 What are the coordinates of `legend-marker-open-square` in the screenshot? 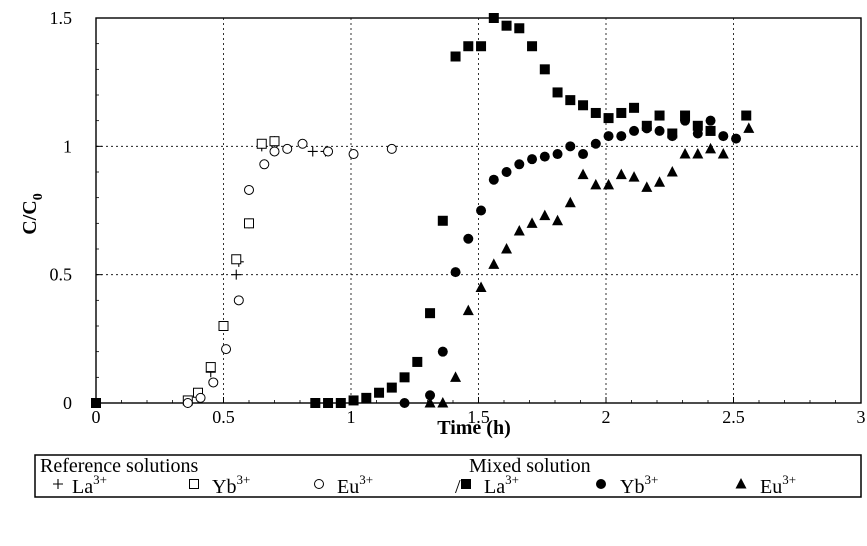 It's located at (194, 484).